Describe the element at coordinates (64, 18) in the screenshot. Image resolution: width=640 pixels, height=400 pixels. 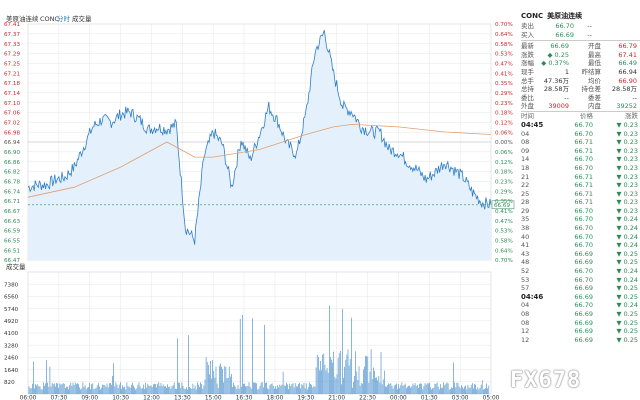
I see `chart-mode: 分时` at that location.